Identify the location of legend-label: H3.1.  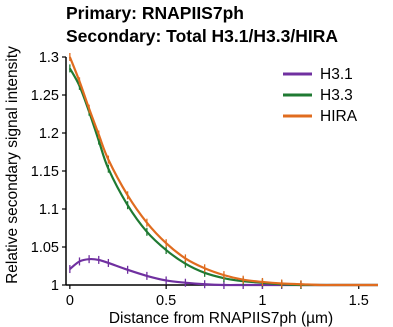
(336, 74).